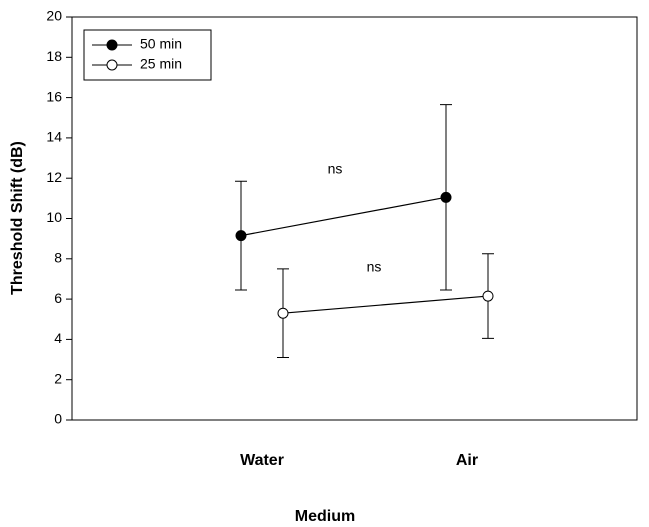  What do you see at coordinates (325, 516) in the screenshot?
I see `x-axis-title: Medium` at bounding box center [325, 516].